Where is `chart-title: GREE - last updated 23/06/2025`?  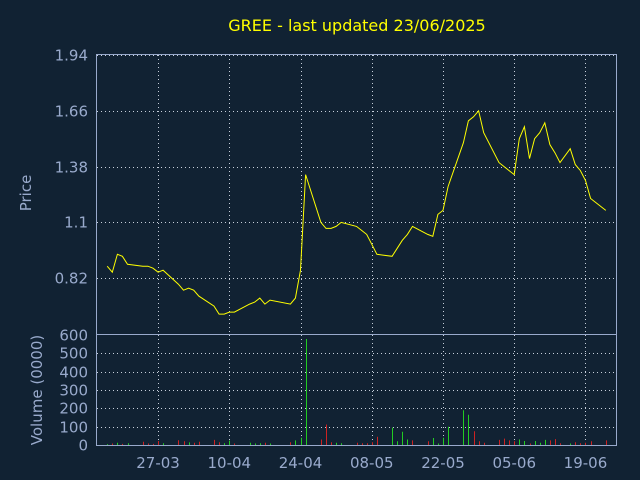 chart-title: GREE - last updated 23/06/2025 is located at coordinates (356, 25).